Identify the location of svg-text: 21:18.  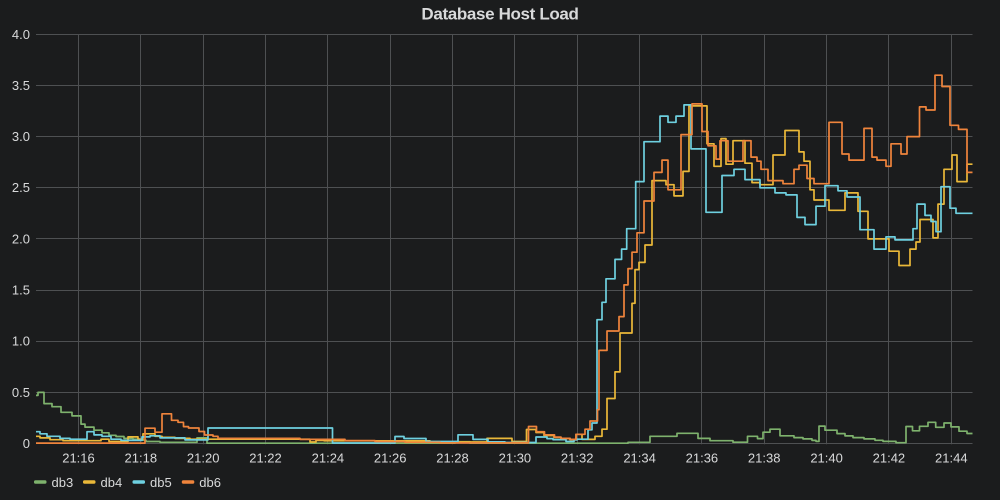
(141, 458).